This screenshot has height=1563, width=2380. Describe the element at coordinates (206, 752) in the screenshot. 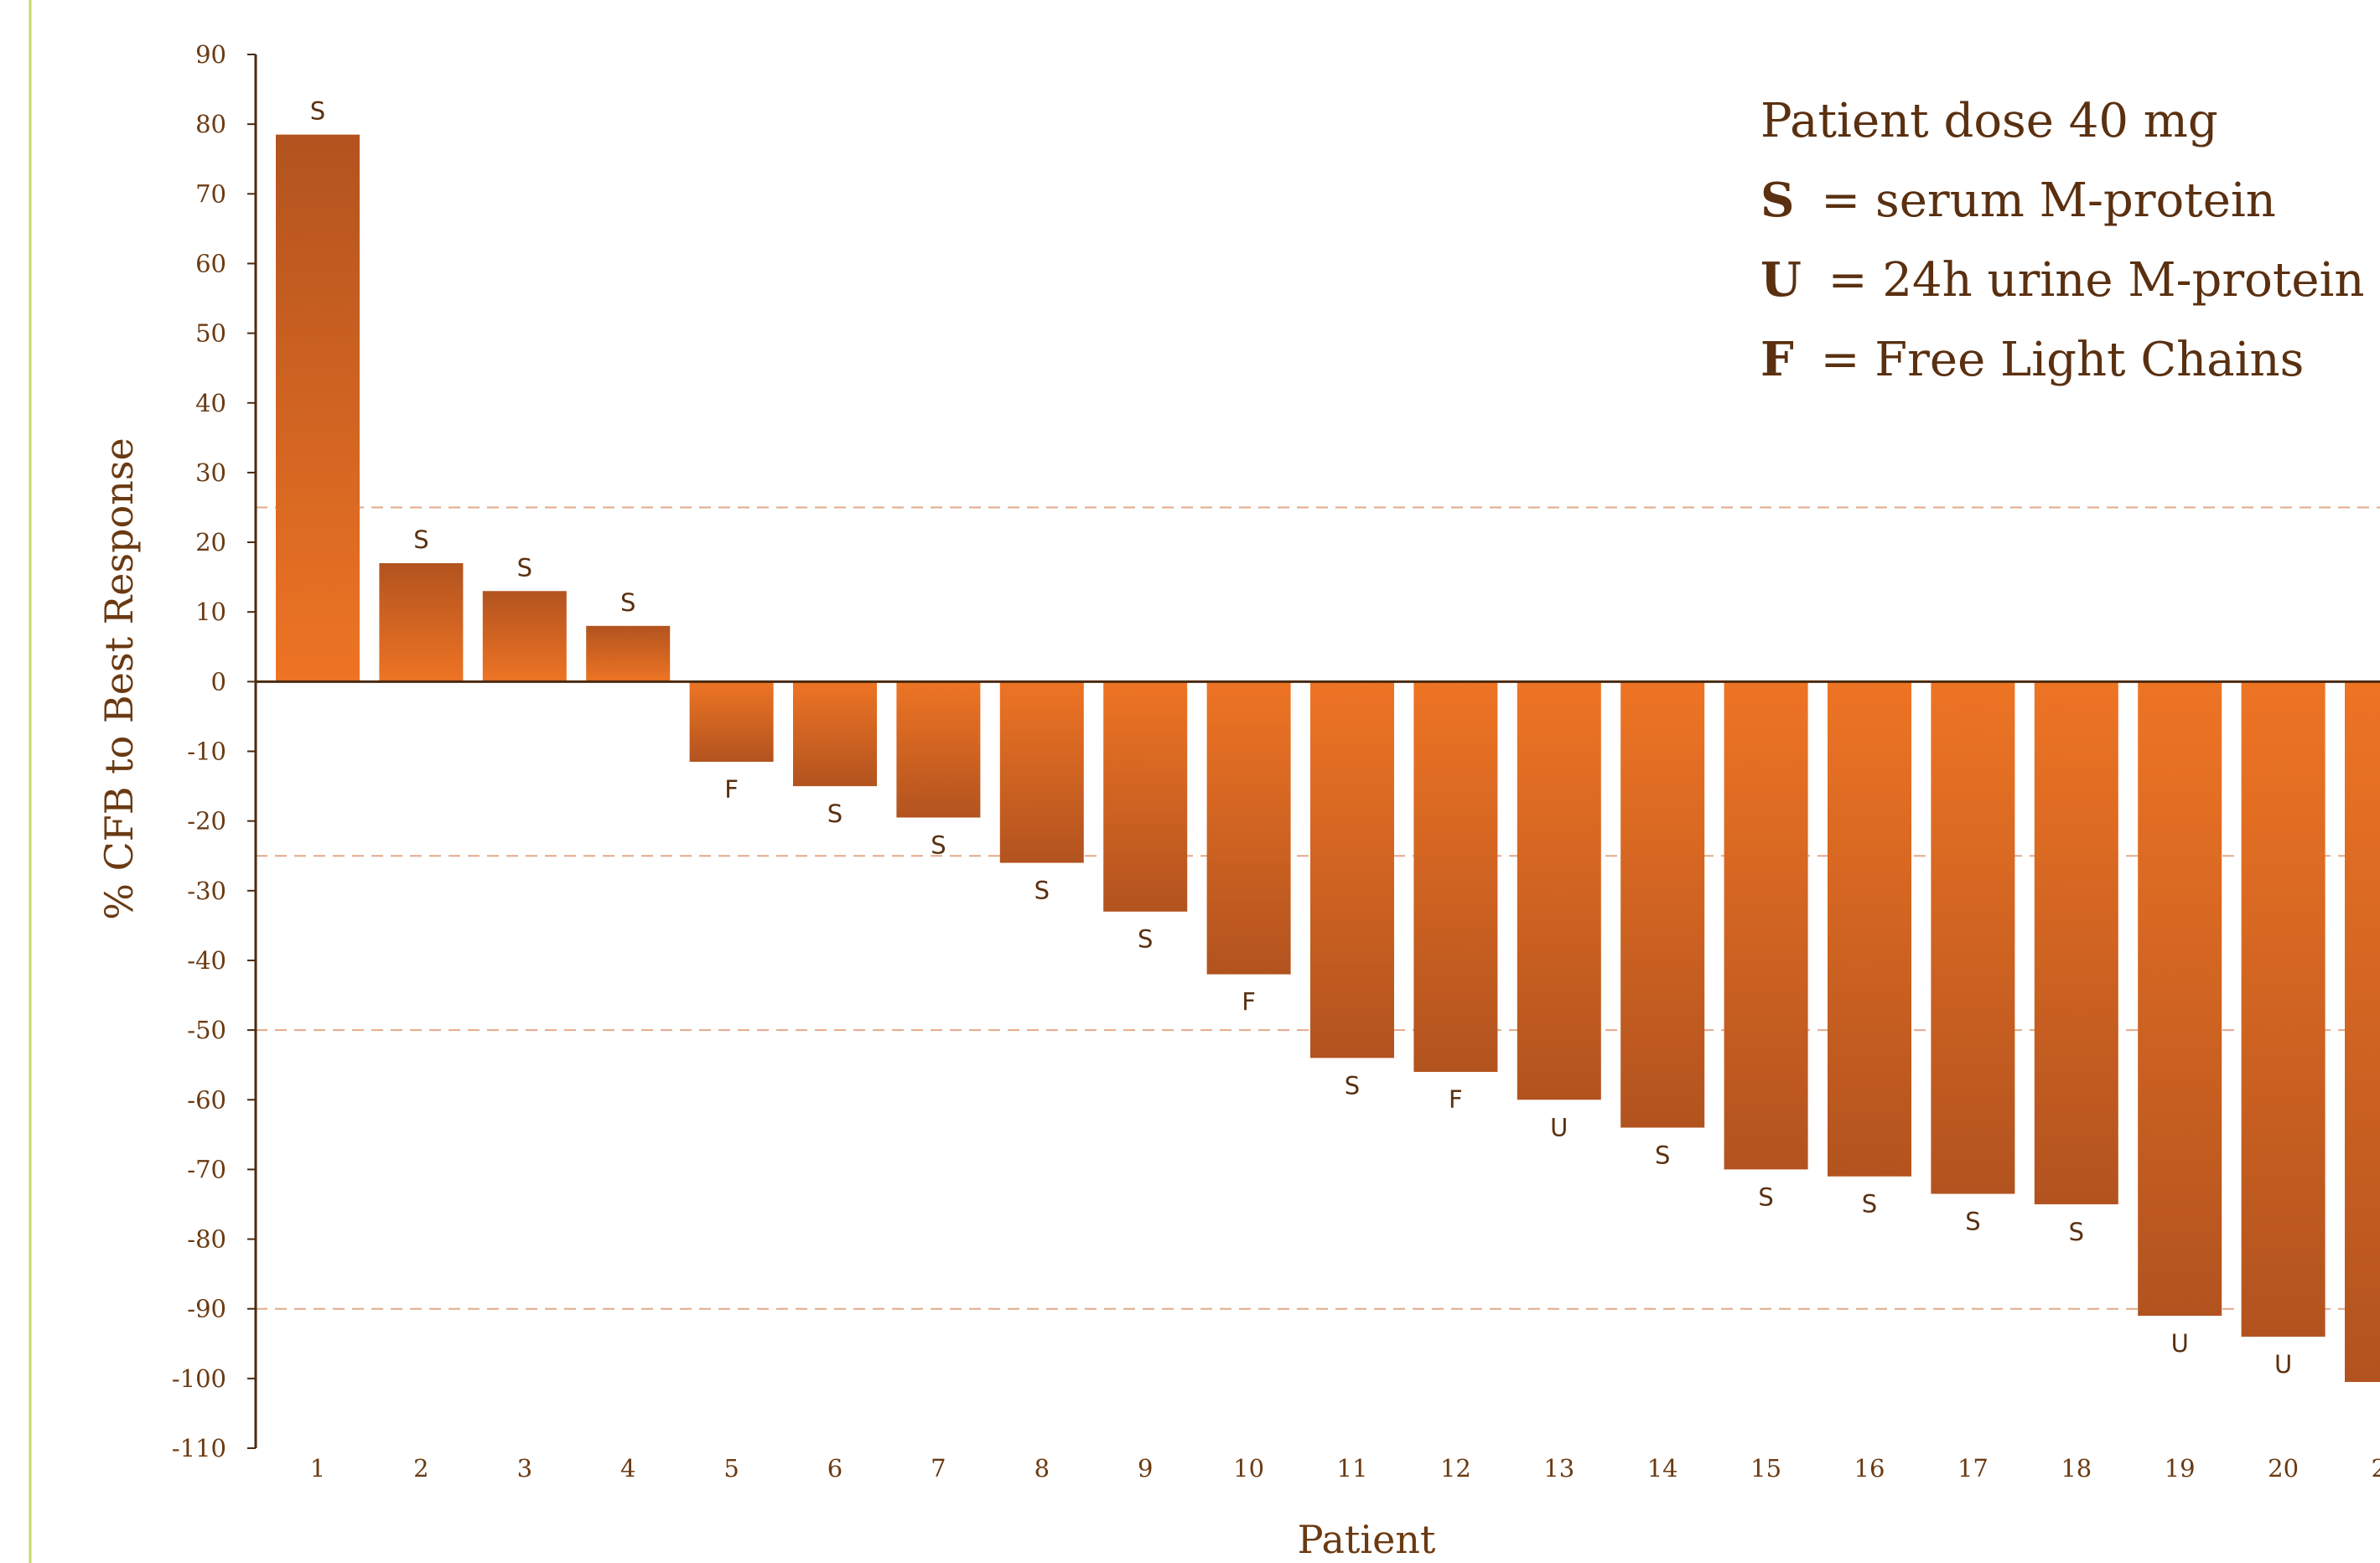

I see `y-tick-label: -10` at that location.